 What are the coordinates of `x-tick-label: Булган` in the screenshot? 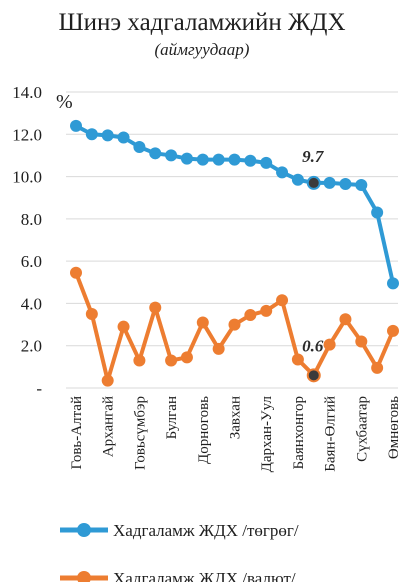 It's located at (172, 417).